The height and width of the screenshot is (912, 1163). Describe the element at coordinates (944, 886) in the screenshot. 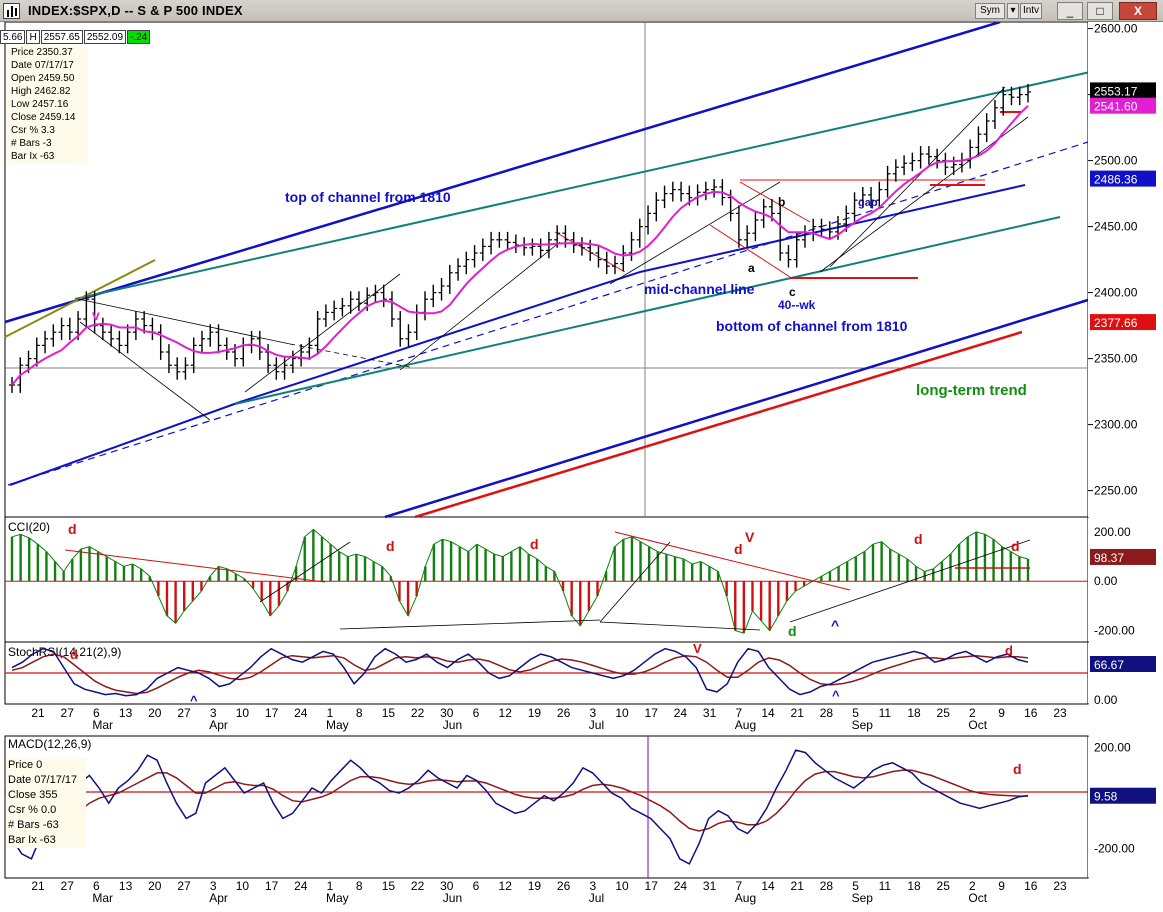

I see `date-day-label: 25` at that location.